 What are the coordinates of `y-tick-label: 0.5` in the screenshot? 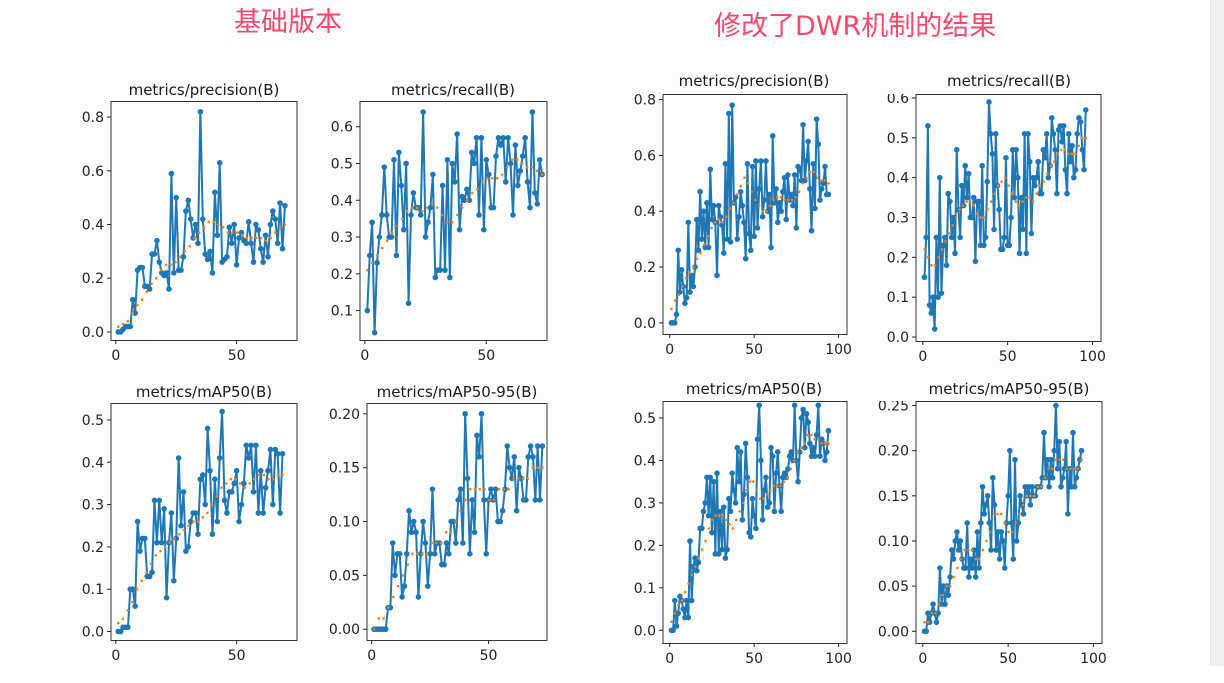 It's located at (645, 419).